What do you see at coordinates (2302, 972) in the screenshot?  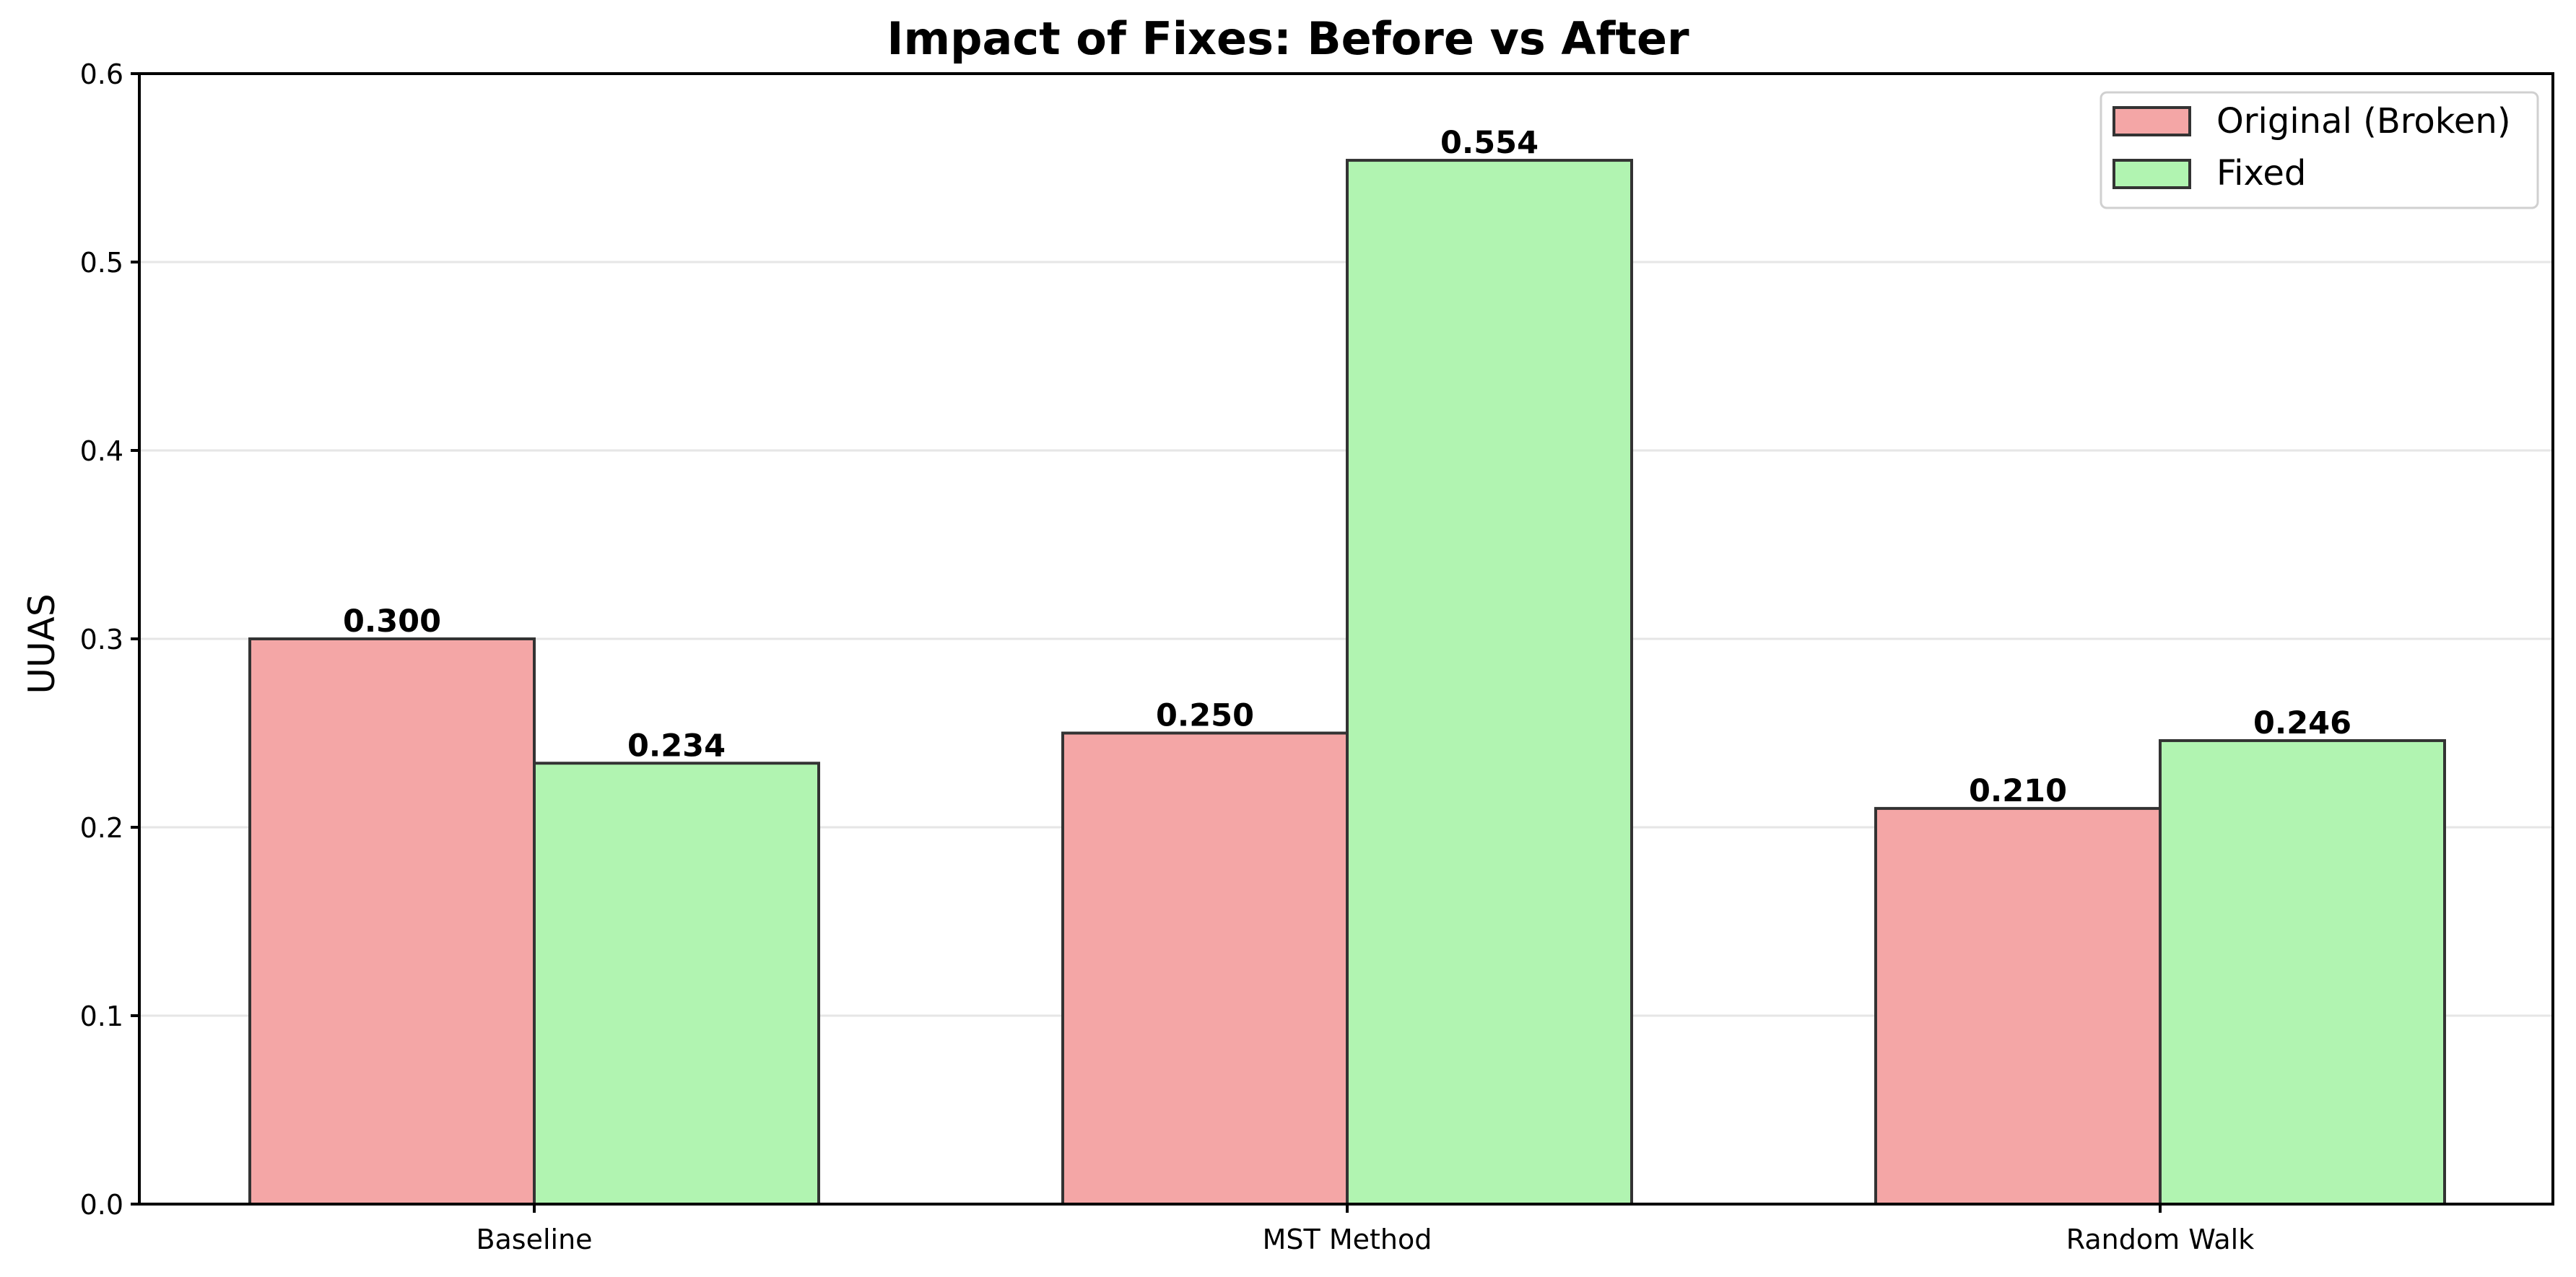 I see `bar-random-walk-fixed` at bounding box center [2302, 972].